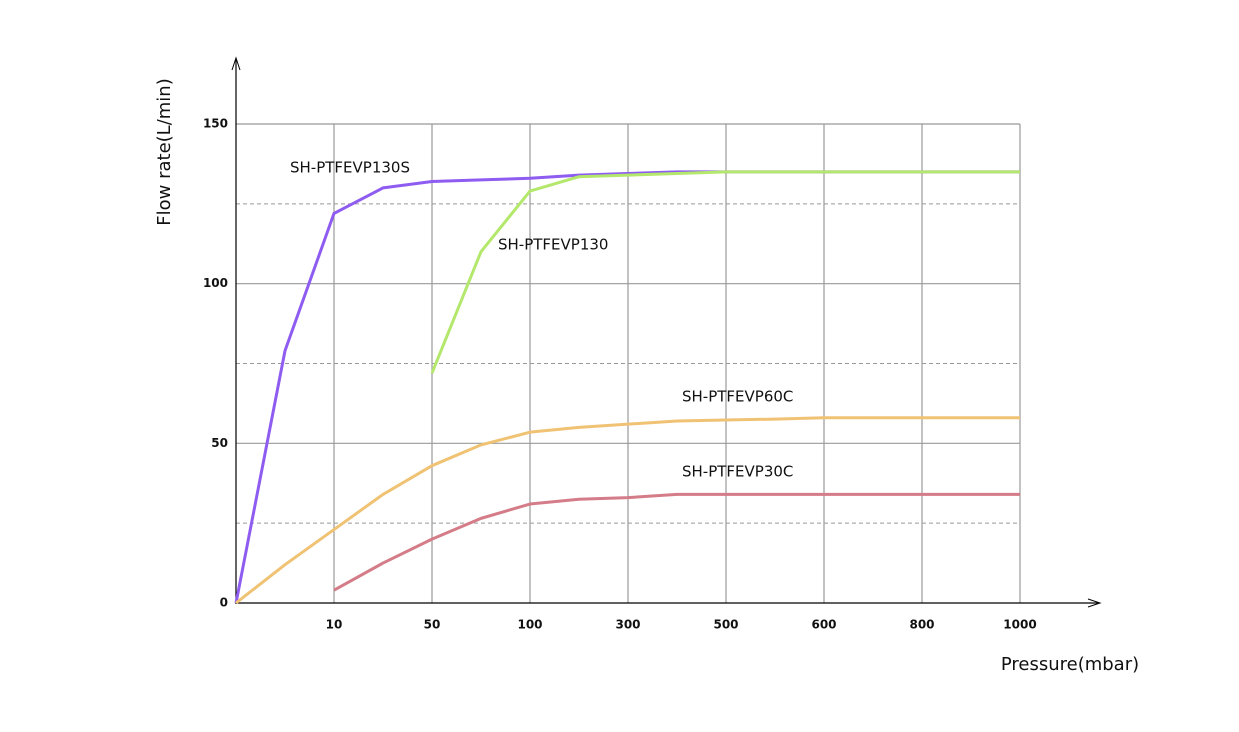 The width and height of the screenshot is (1239, 732). Describe the element at coordinates (215, 124) in the screenshot. I see `y-tick-label: 150` at that location.